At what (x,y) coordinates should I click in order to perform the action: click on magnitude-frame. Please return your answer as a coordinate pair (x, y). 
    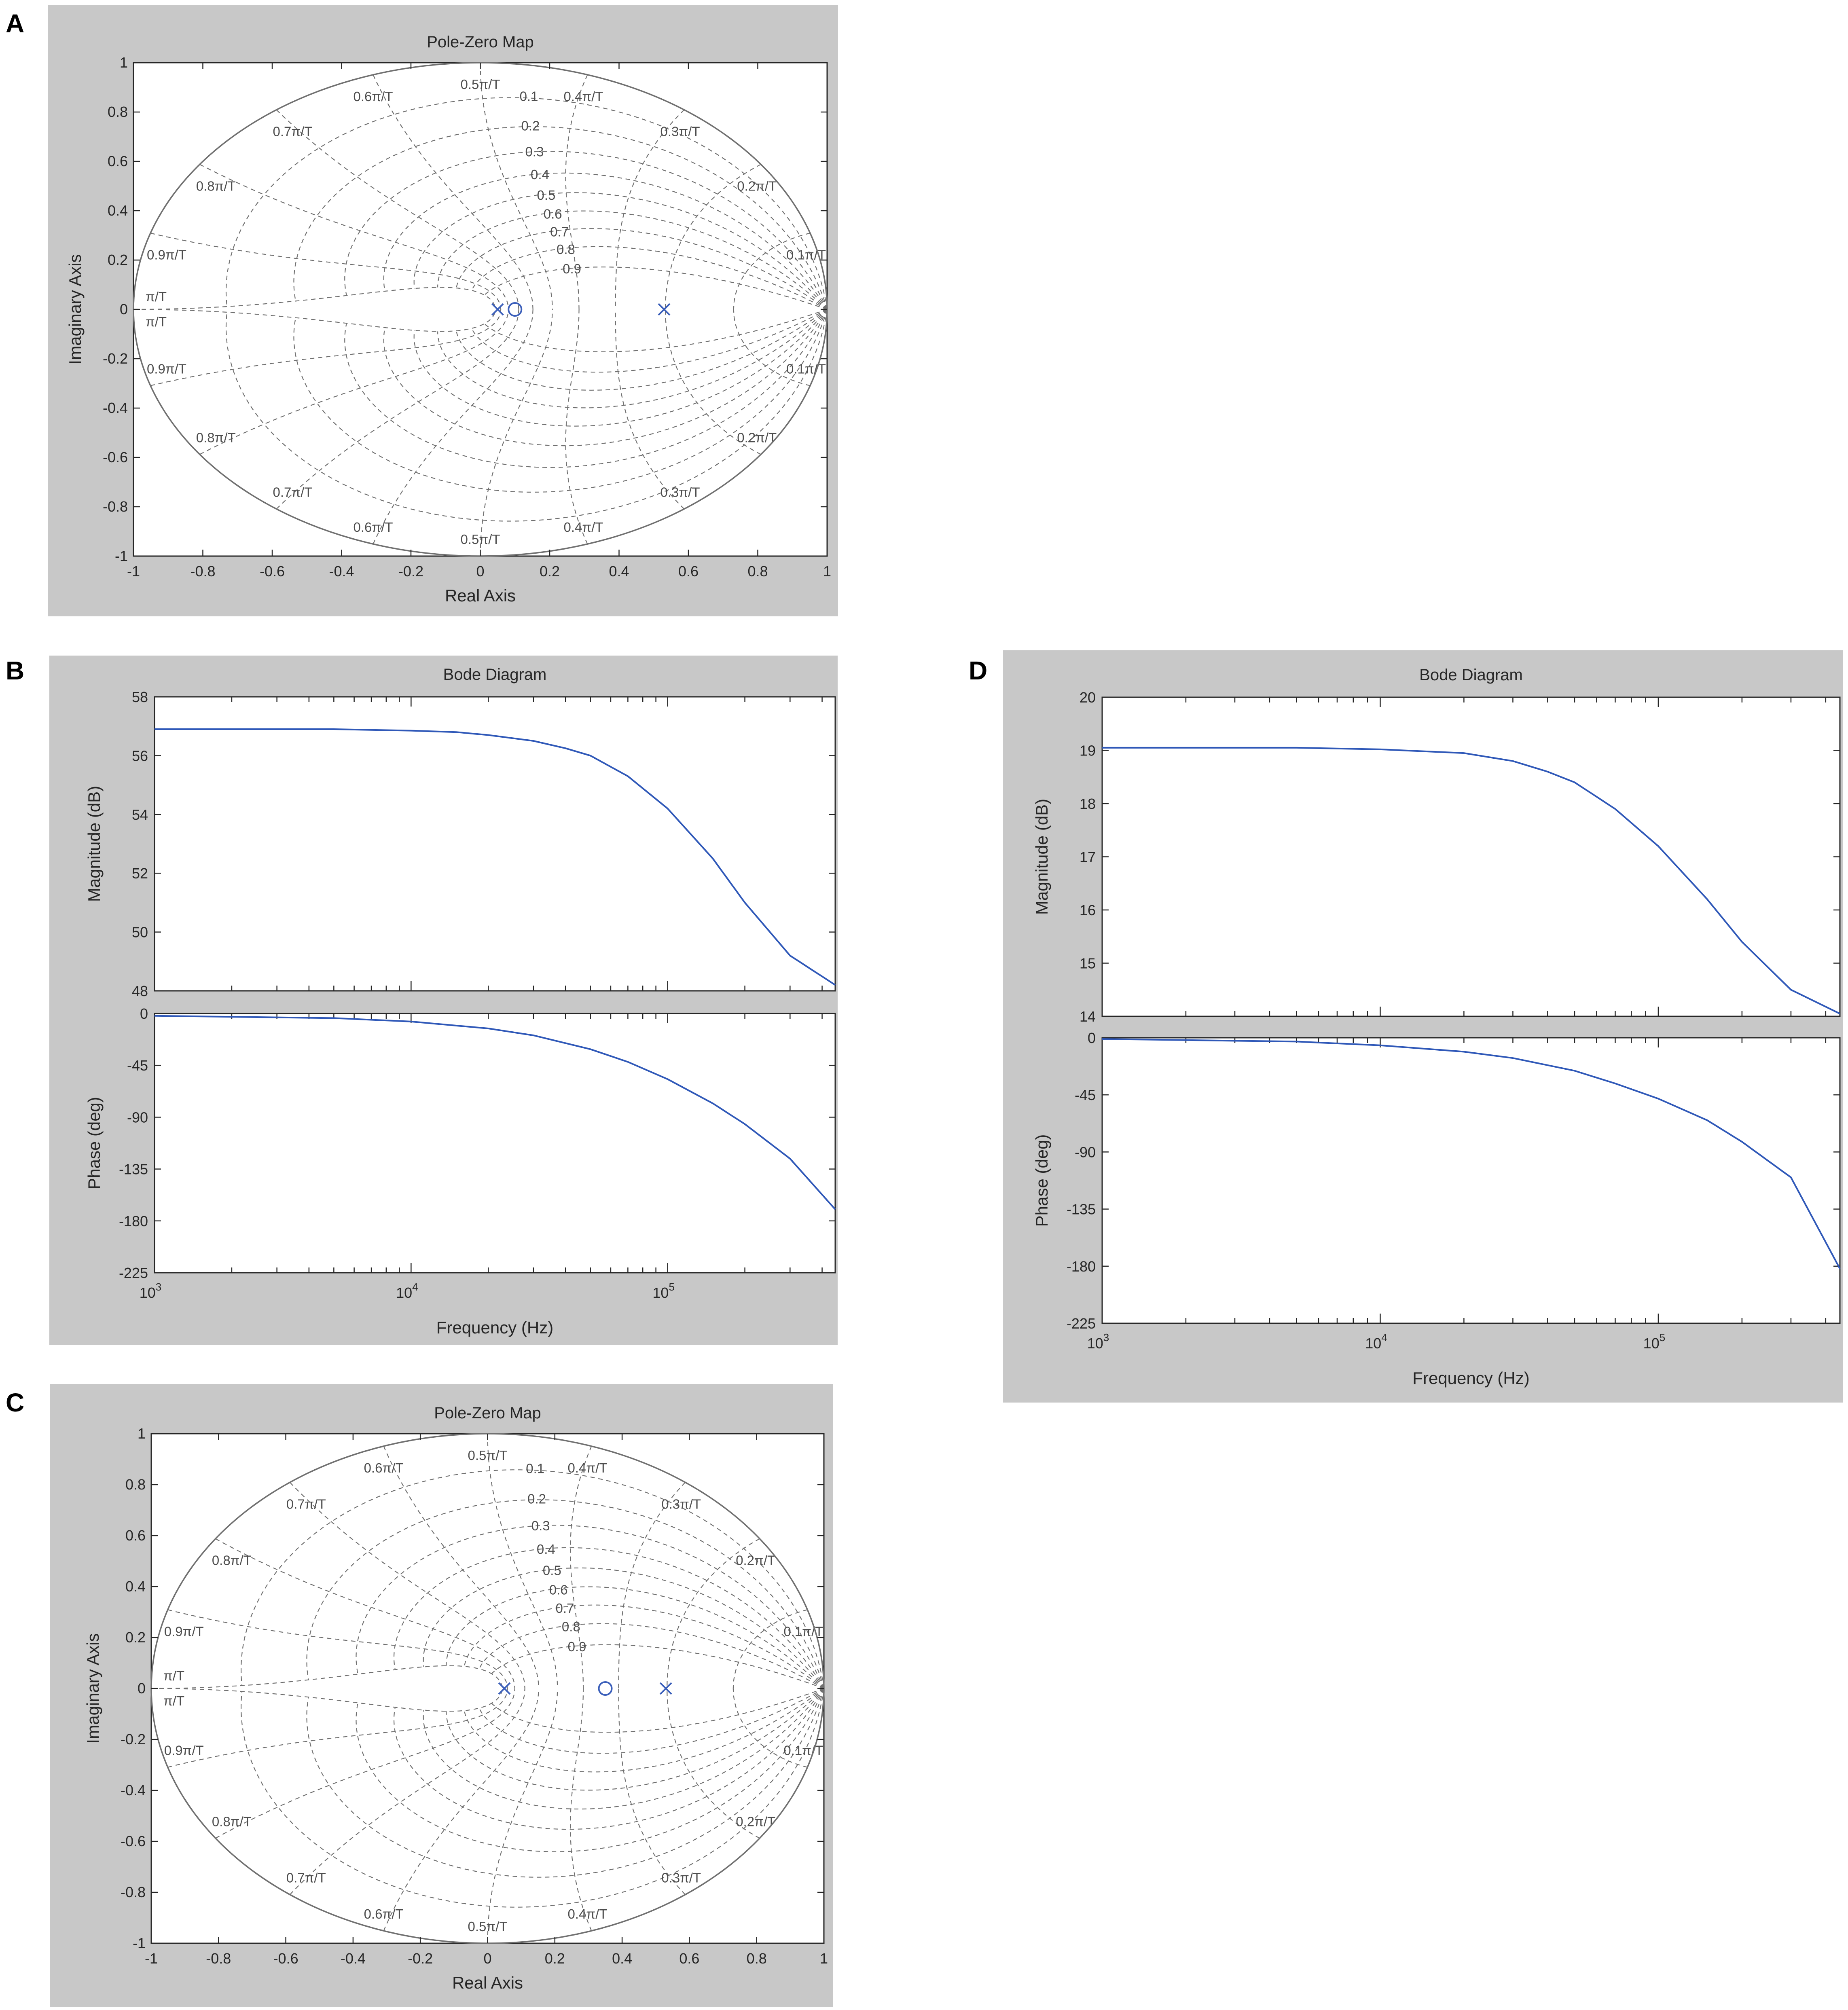
    Looking at the image, I should click on (1471, 856).